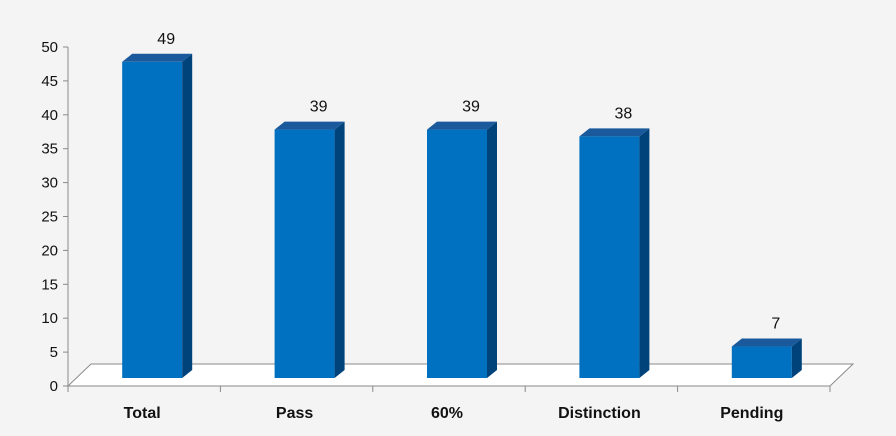 The width and height of the screenshot is (896, 436). Describe the element at coordinates (166, 39) in the screenshot. I see `data-label: 49` at that location.